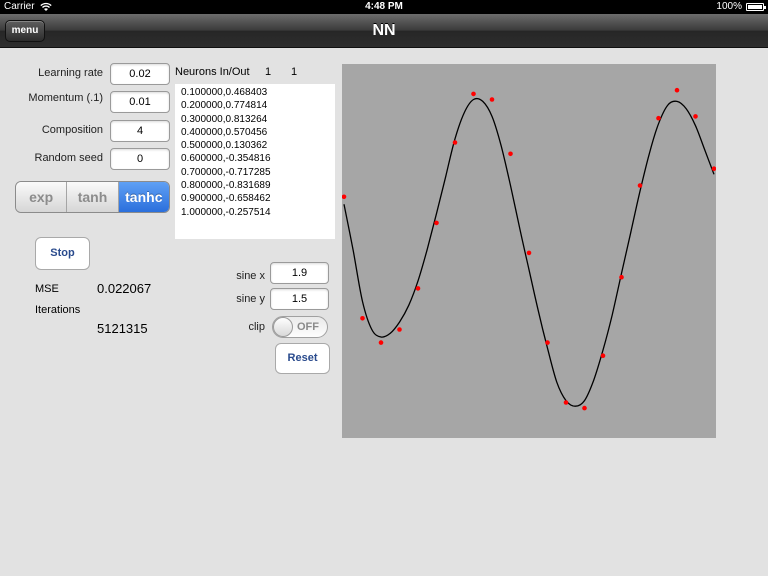 The width and height of the screenshot is (768, 576). Describe the element at coordinates (143, 197) in the screenshot. I see `segment-tanhc: tanhc` at that location.